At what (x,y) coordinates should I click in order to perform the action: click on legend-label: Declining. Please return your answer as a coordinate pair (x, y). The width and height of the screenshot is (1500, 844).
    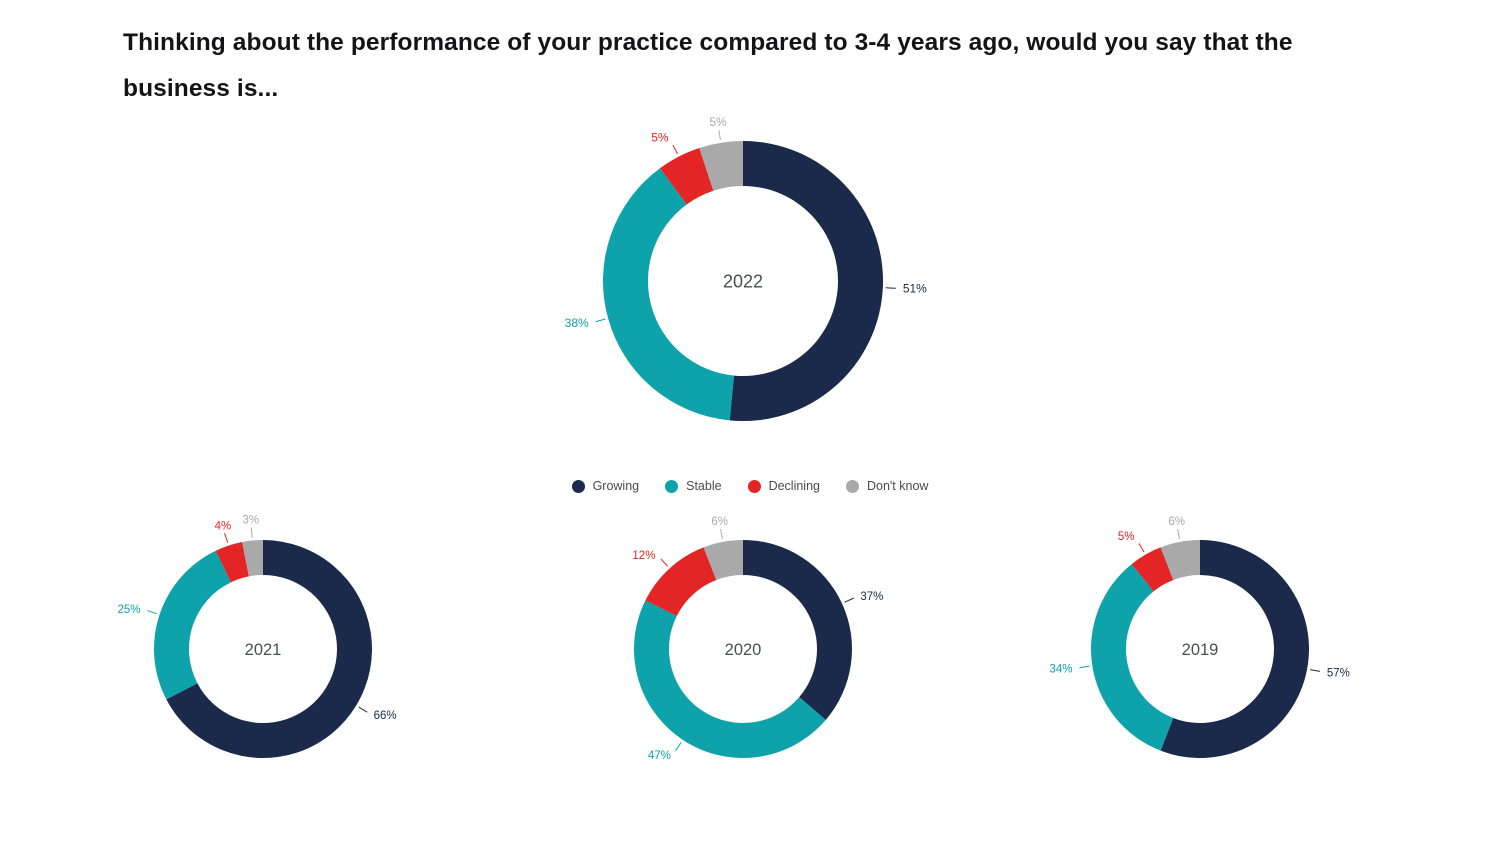
    Looking at the image, I should click on (794, 486).